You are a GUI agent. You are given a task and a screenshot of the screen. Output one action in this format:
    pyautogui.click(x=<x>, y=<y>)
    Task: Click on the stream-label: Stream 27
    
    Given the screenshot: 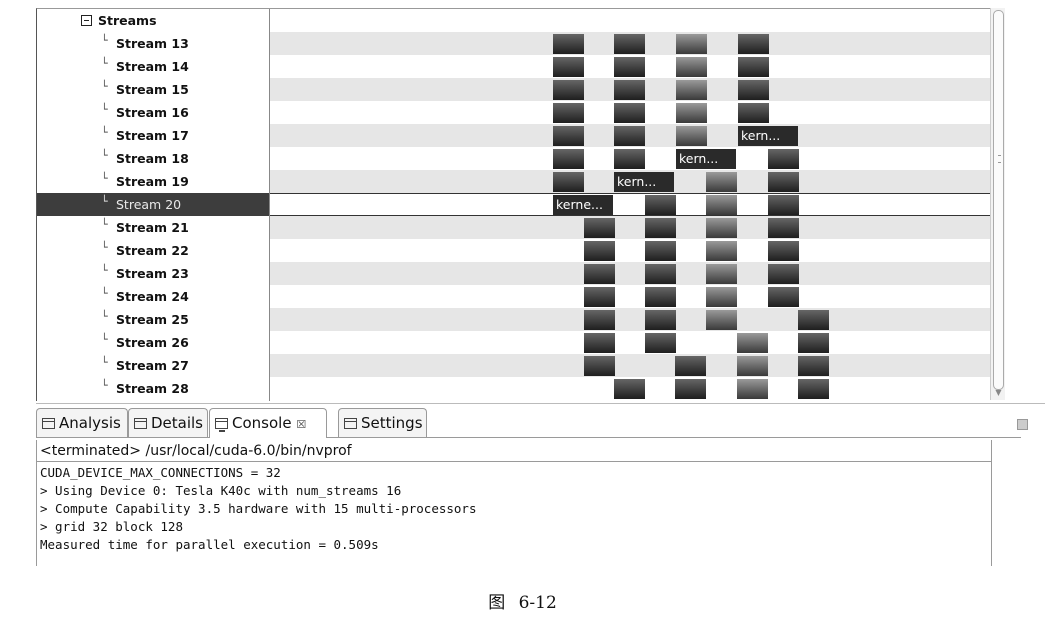 What is the action you would take?
    pyautogui.click(x=152, y=365)
    